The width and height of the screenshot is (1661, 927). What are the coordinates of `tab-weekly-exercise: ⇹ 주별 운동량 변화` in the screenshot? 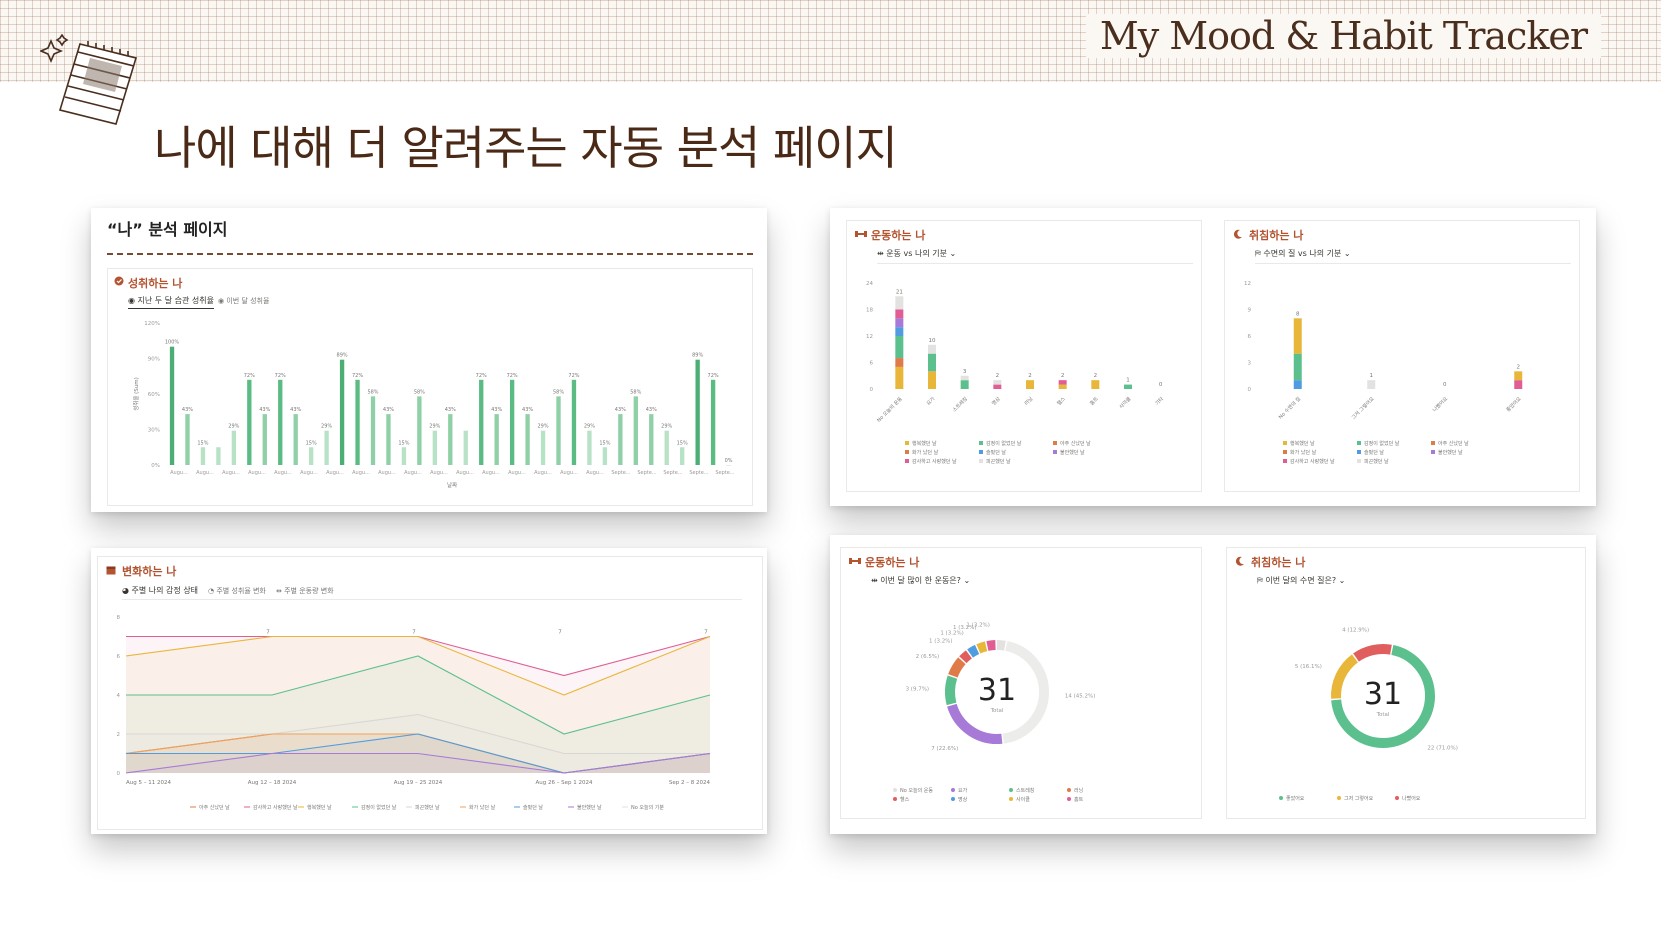 It's located at (305, 591).